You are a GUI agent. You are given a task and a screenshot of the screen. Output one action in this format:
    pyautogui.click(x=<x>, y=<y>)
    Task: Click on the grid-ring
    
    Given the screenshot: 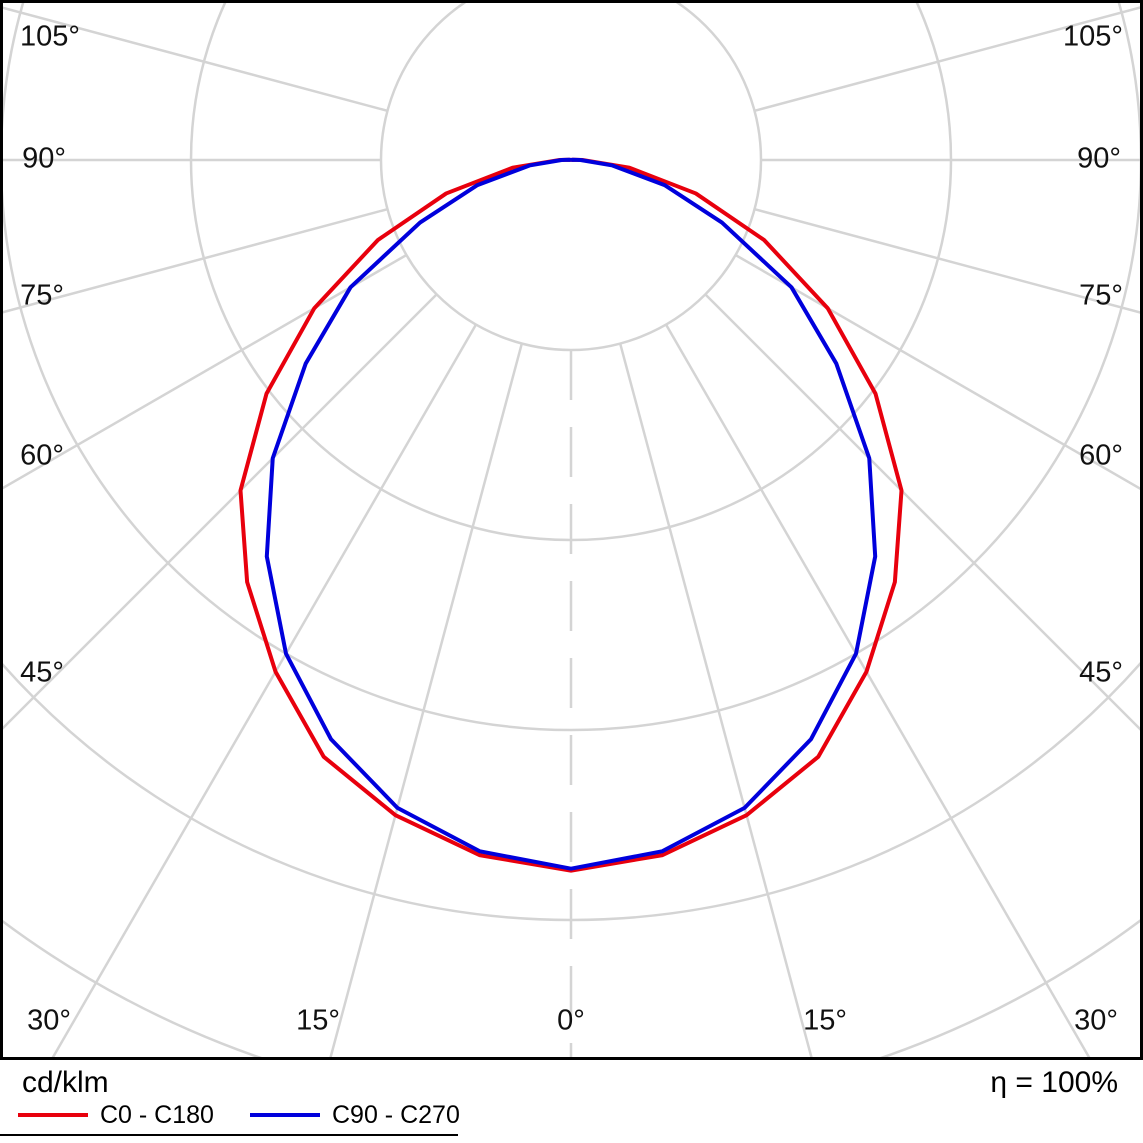 What is the action you would take?
    pyautogui.click(x=571, y=177)
    